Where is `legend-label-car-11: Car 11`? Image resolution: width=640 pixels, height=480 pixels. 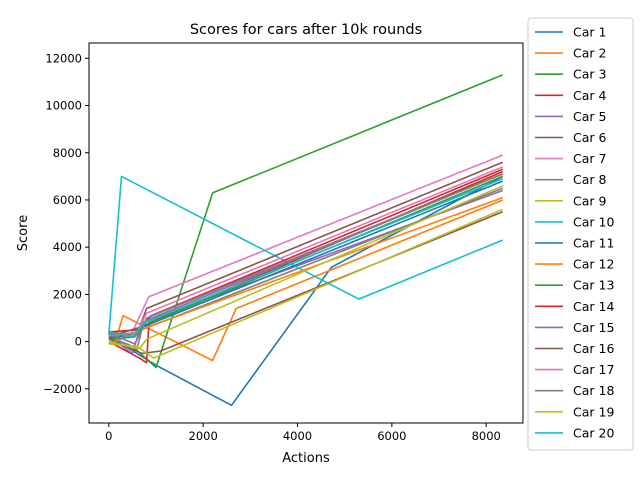
legend-label-car-11: Car 11 is located at coordinates (593, 243).